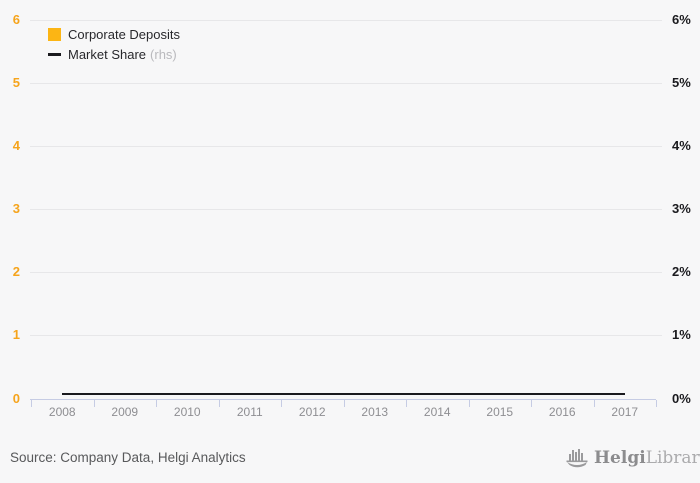 The width and height of the screenshot is (700, 483). Describe the element at coordinates (16, 272) in the screenshot. I see `left-axis-tick-label: 2` at that location.